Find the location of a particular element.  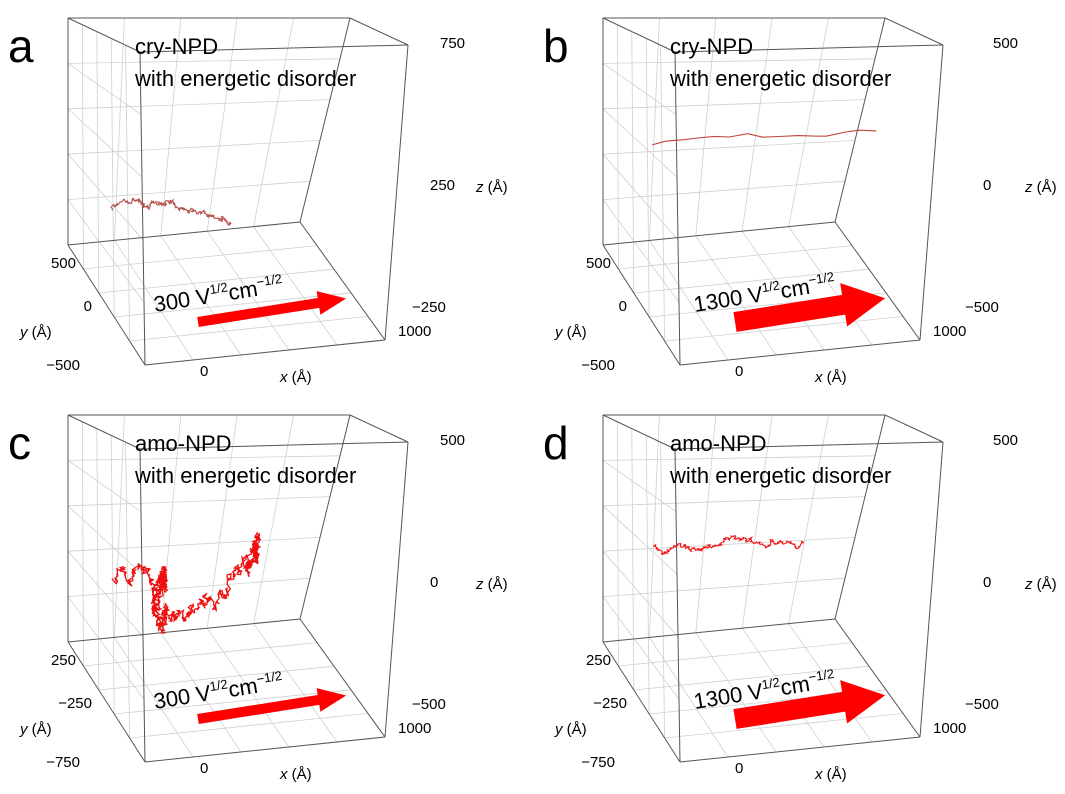

axis-letter: x is located at coordinates (283, 774).